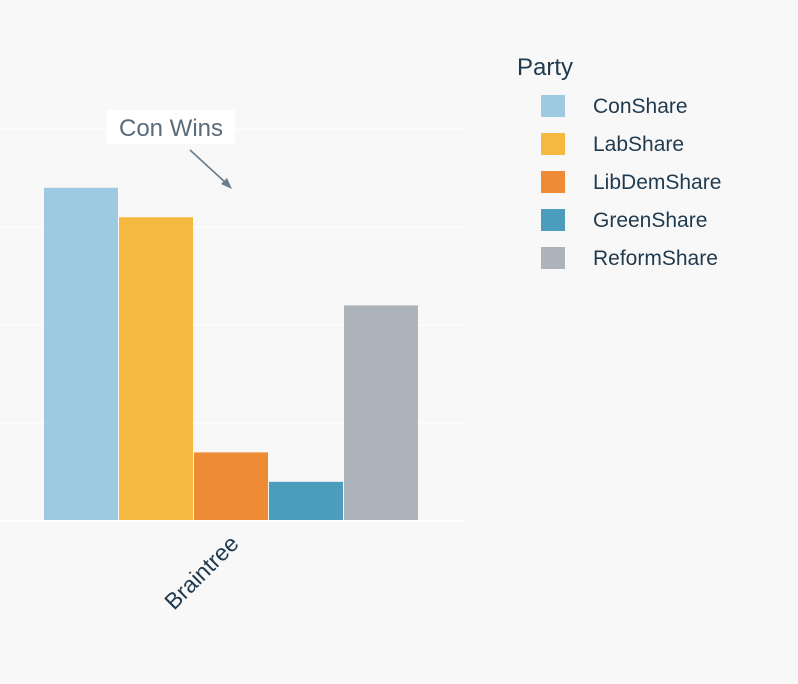 The height and width of the screenshot is (684, 798). What do you see at coordinates (381, 413) in the screenshot?
I see `bar-reformshare` at bounding box center [381, 413].